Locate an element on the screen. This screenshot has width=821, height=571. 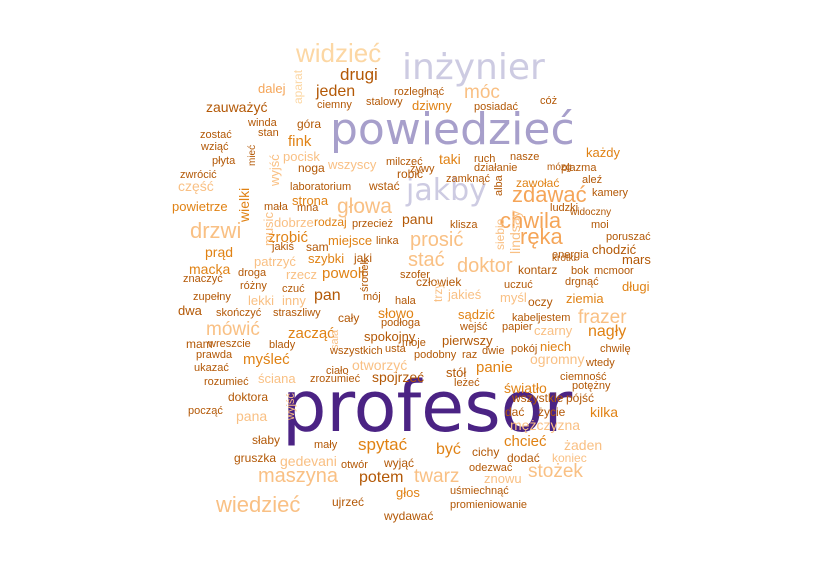
word: mars is located at coordinates (636, 259).